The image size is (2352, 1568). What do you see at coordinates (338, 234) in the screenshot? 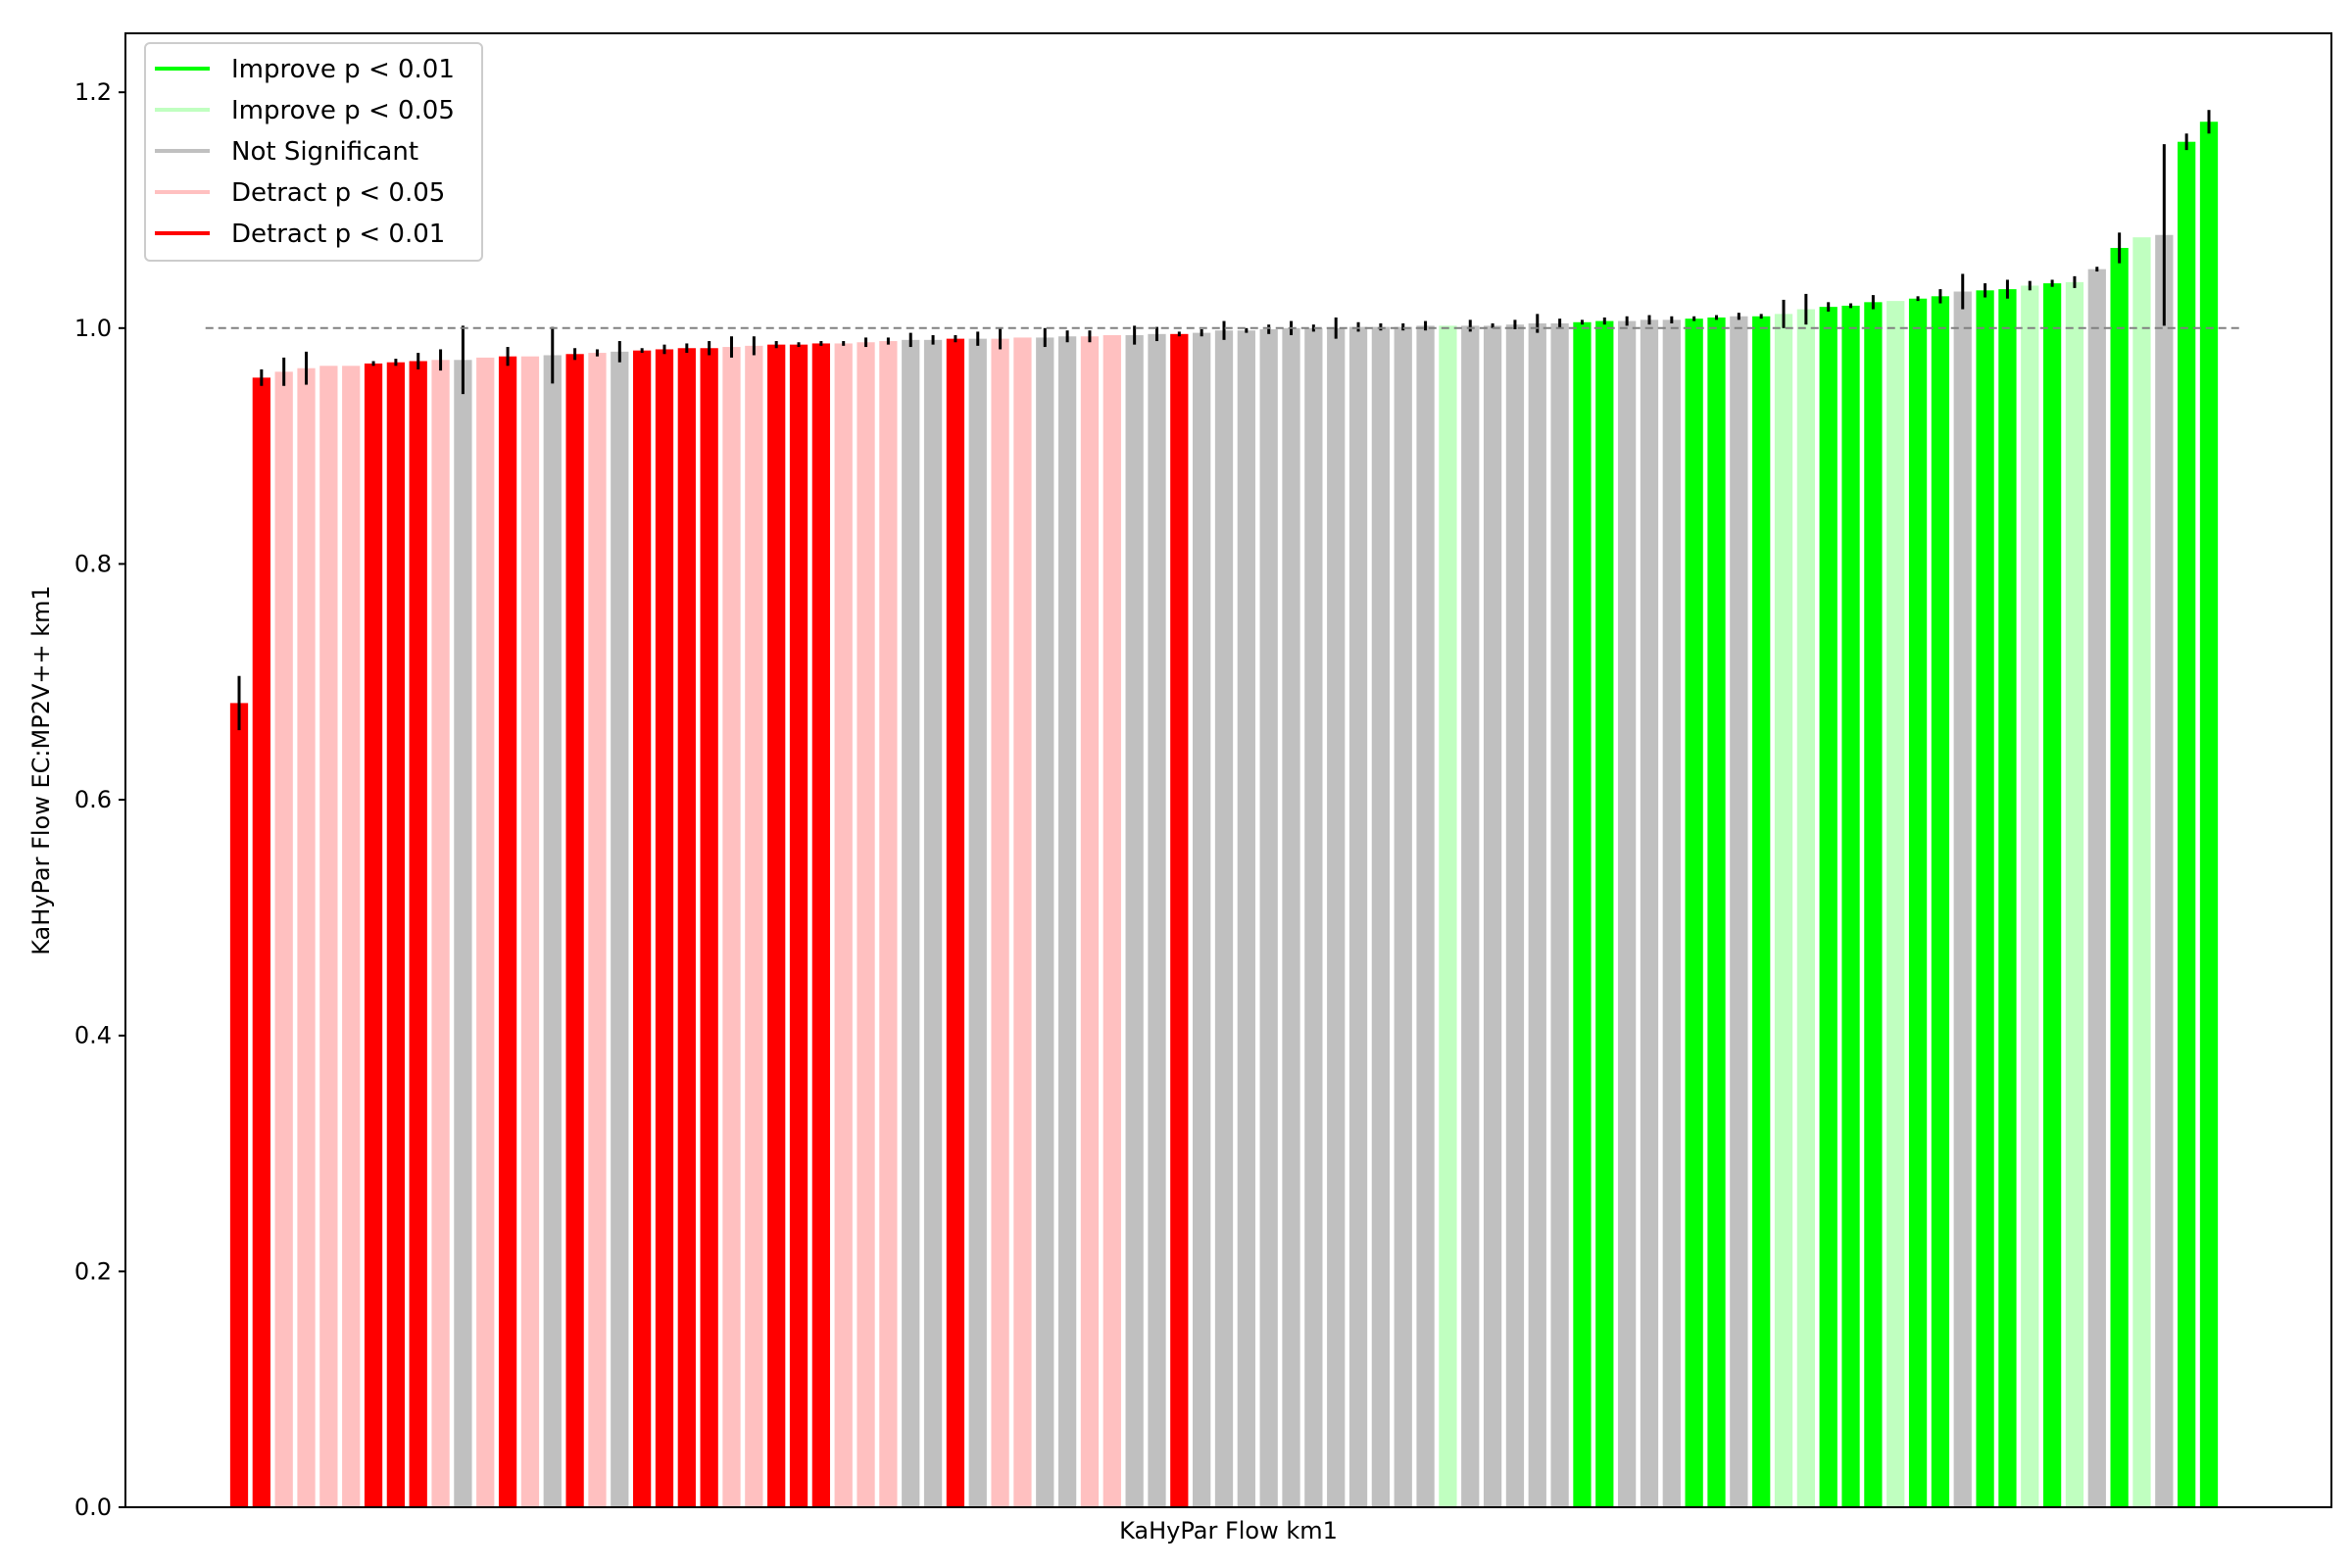
I see `legend-label: Detract p < 0.01` at bounding box center [338, 234].